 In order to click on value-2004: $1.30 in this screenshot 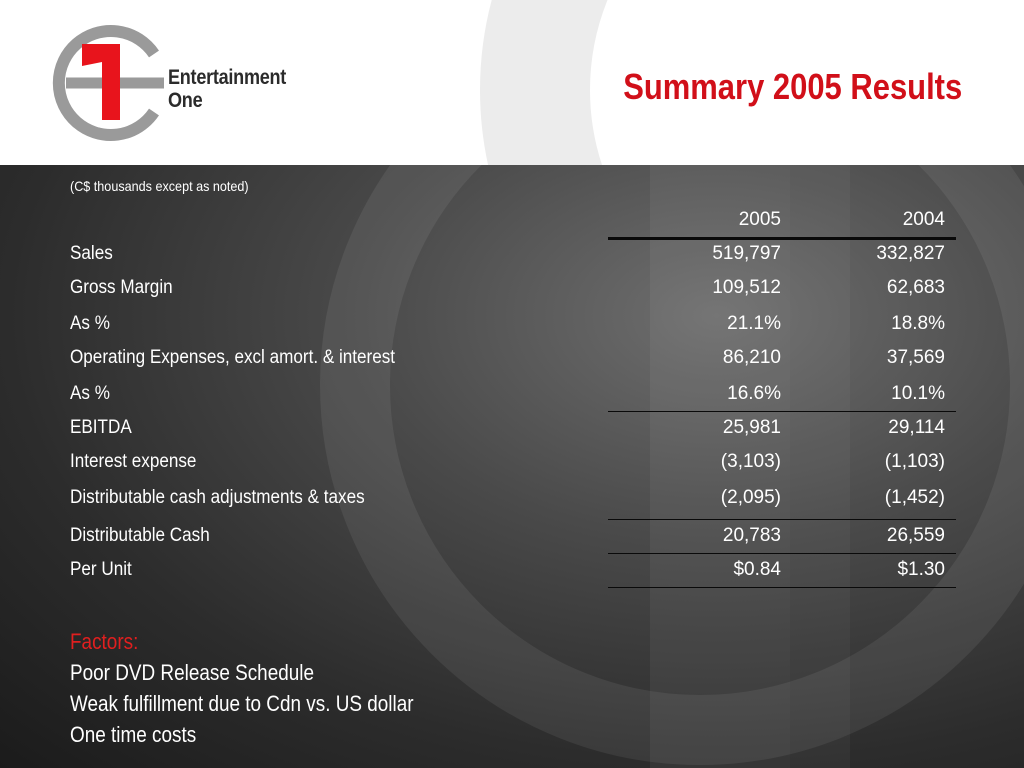, I will do `click(921, 569)`.